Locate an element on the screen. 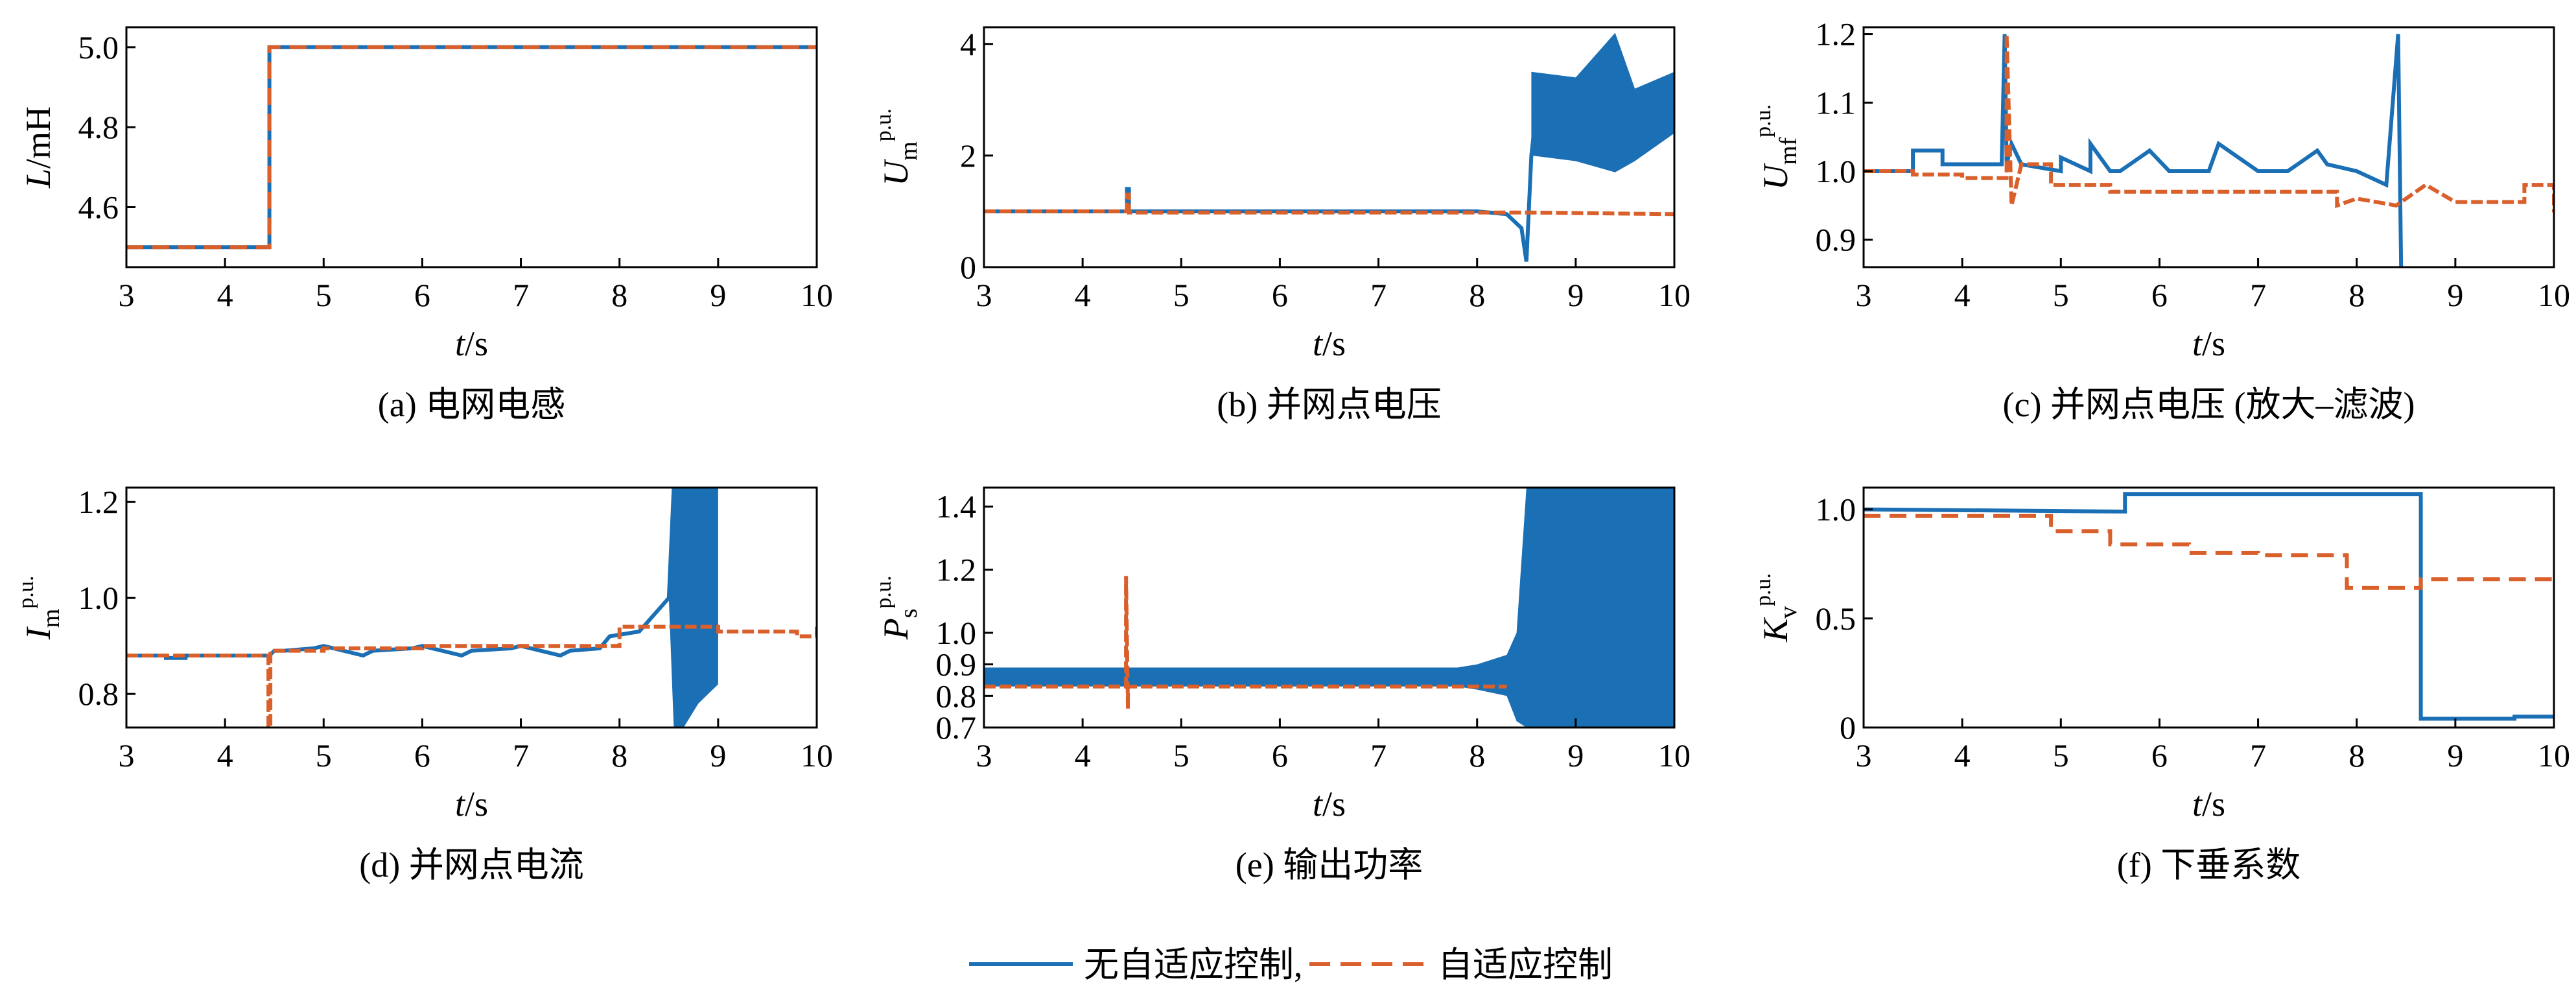 The image size is (2576, 994). y-tick-label: 0.9 is located at coordinates (1836, 240).